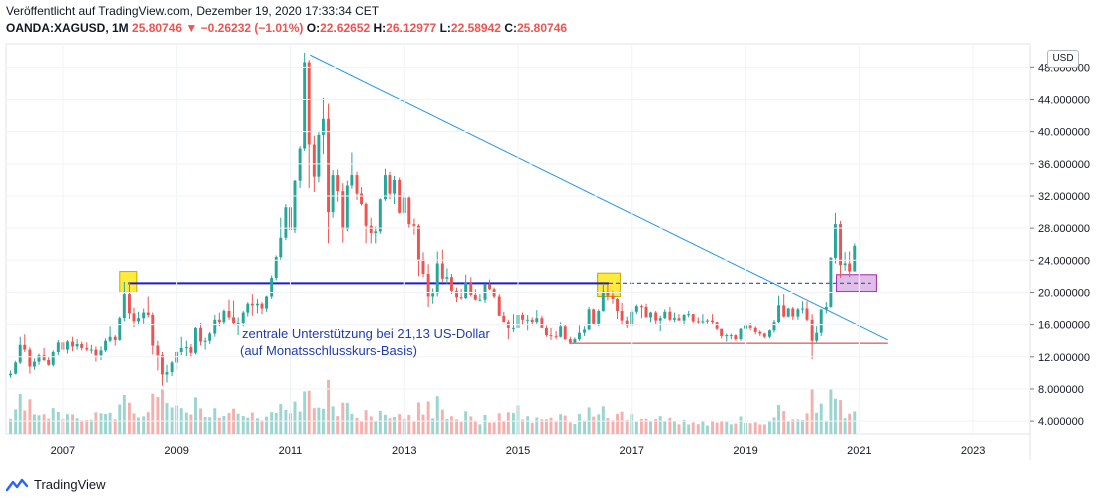 This screenshot has height=498, width=1100. What do you see at coordinates (1063, 59) in the screenshot?
I see `currency-unit-badge: USD` at bounding box center [1063, 59].